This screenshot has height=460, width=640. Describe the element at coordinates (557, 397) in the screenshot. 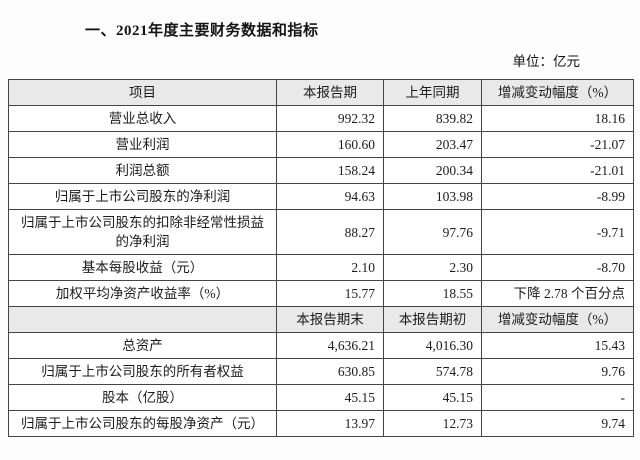

I see `change-cell: -` at that location.